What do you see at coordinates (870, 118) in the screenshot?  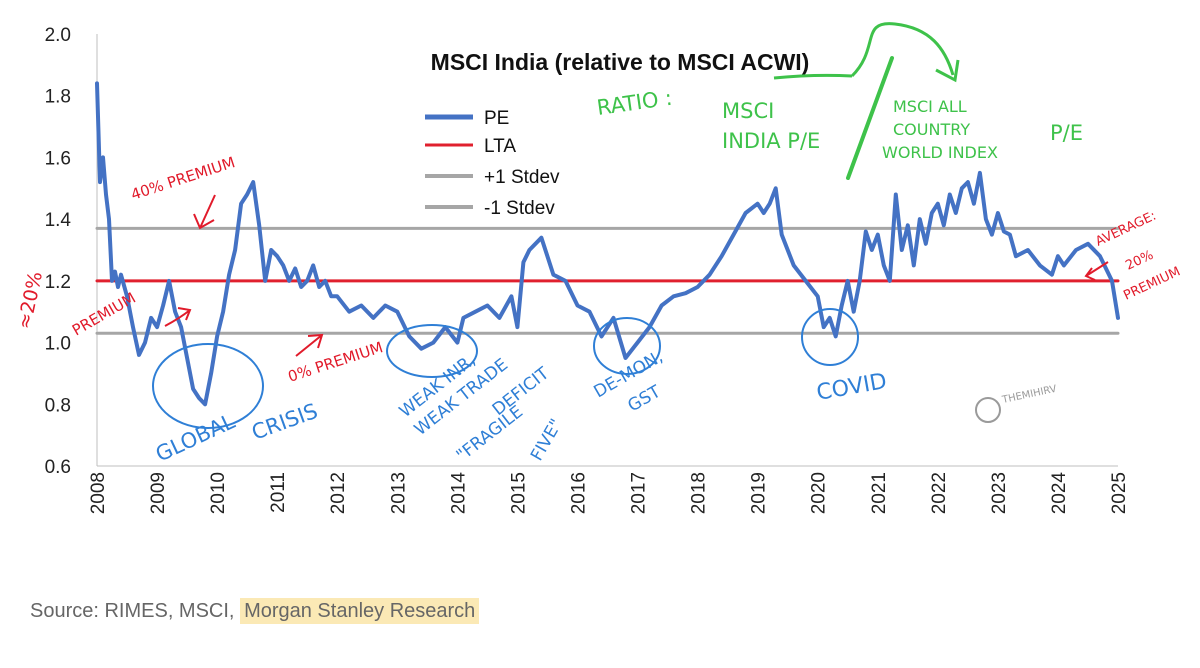 I see `ratio-divider-stroke` at bounding box center [870, 118].